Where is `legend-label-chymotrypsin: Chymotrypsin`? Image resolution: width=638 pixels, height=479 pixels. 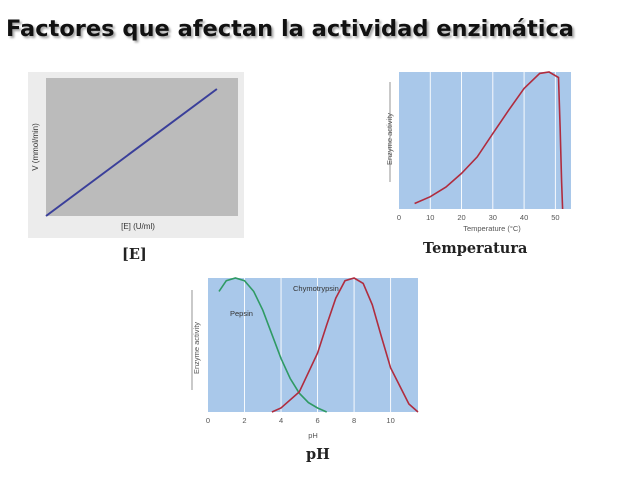
legend-label-chymotrypsin: Chymotrypsin is located at coordinates (316, 288).